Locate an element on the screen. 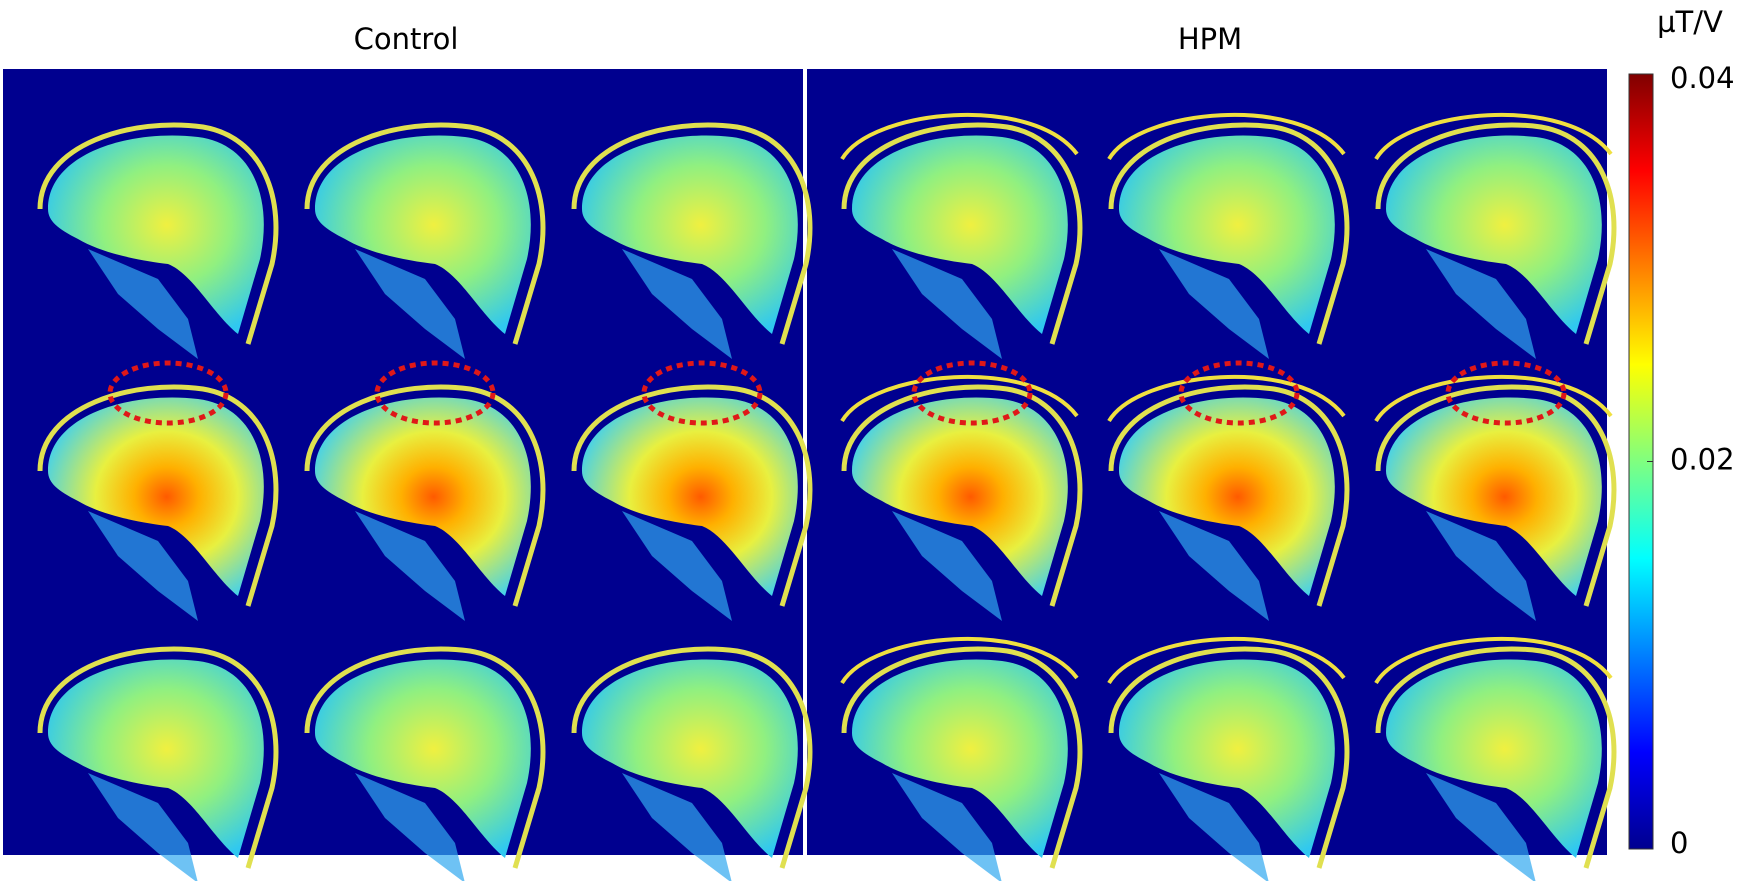  colorbar-tick-label: 0 is located at coordinates (1679, 843).